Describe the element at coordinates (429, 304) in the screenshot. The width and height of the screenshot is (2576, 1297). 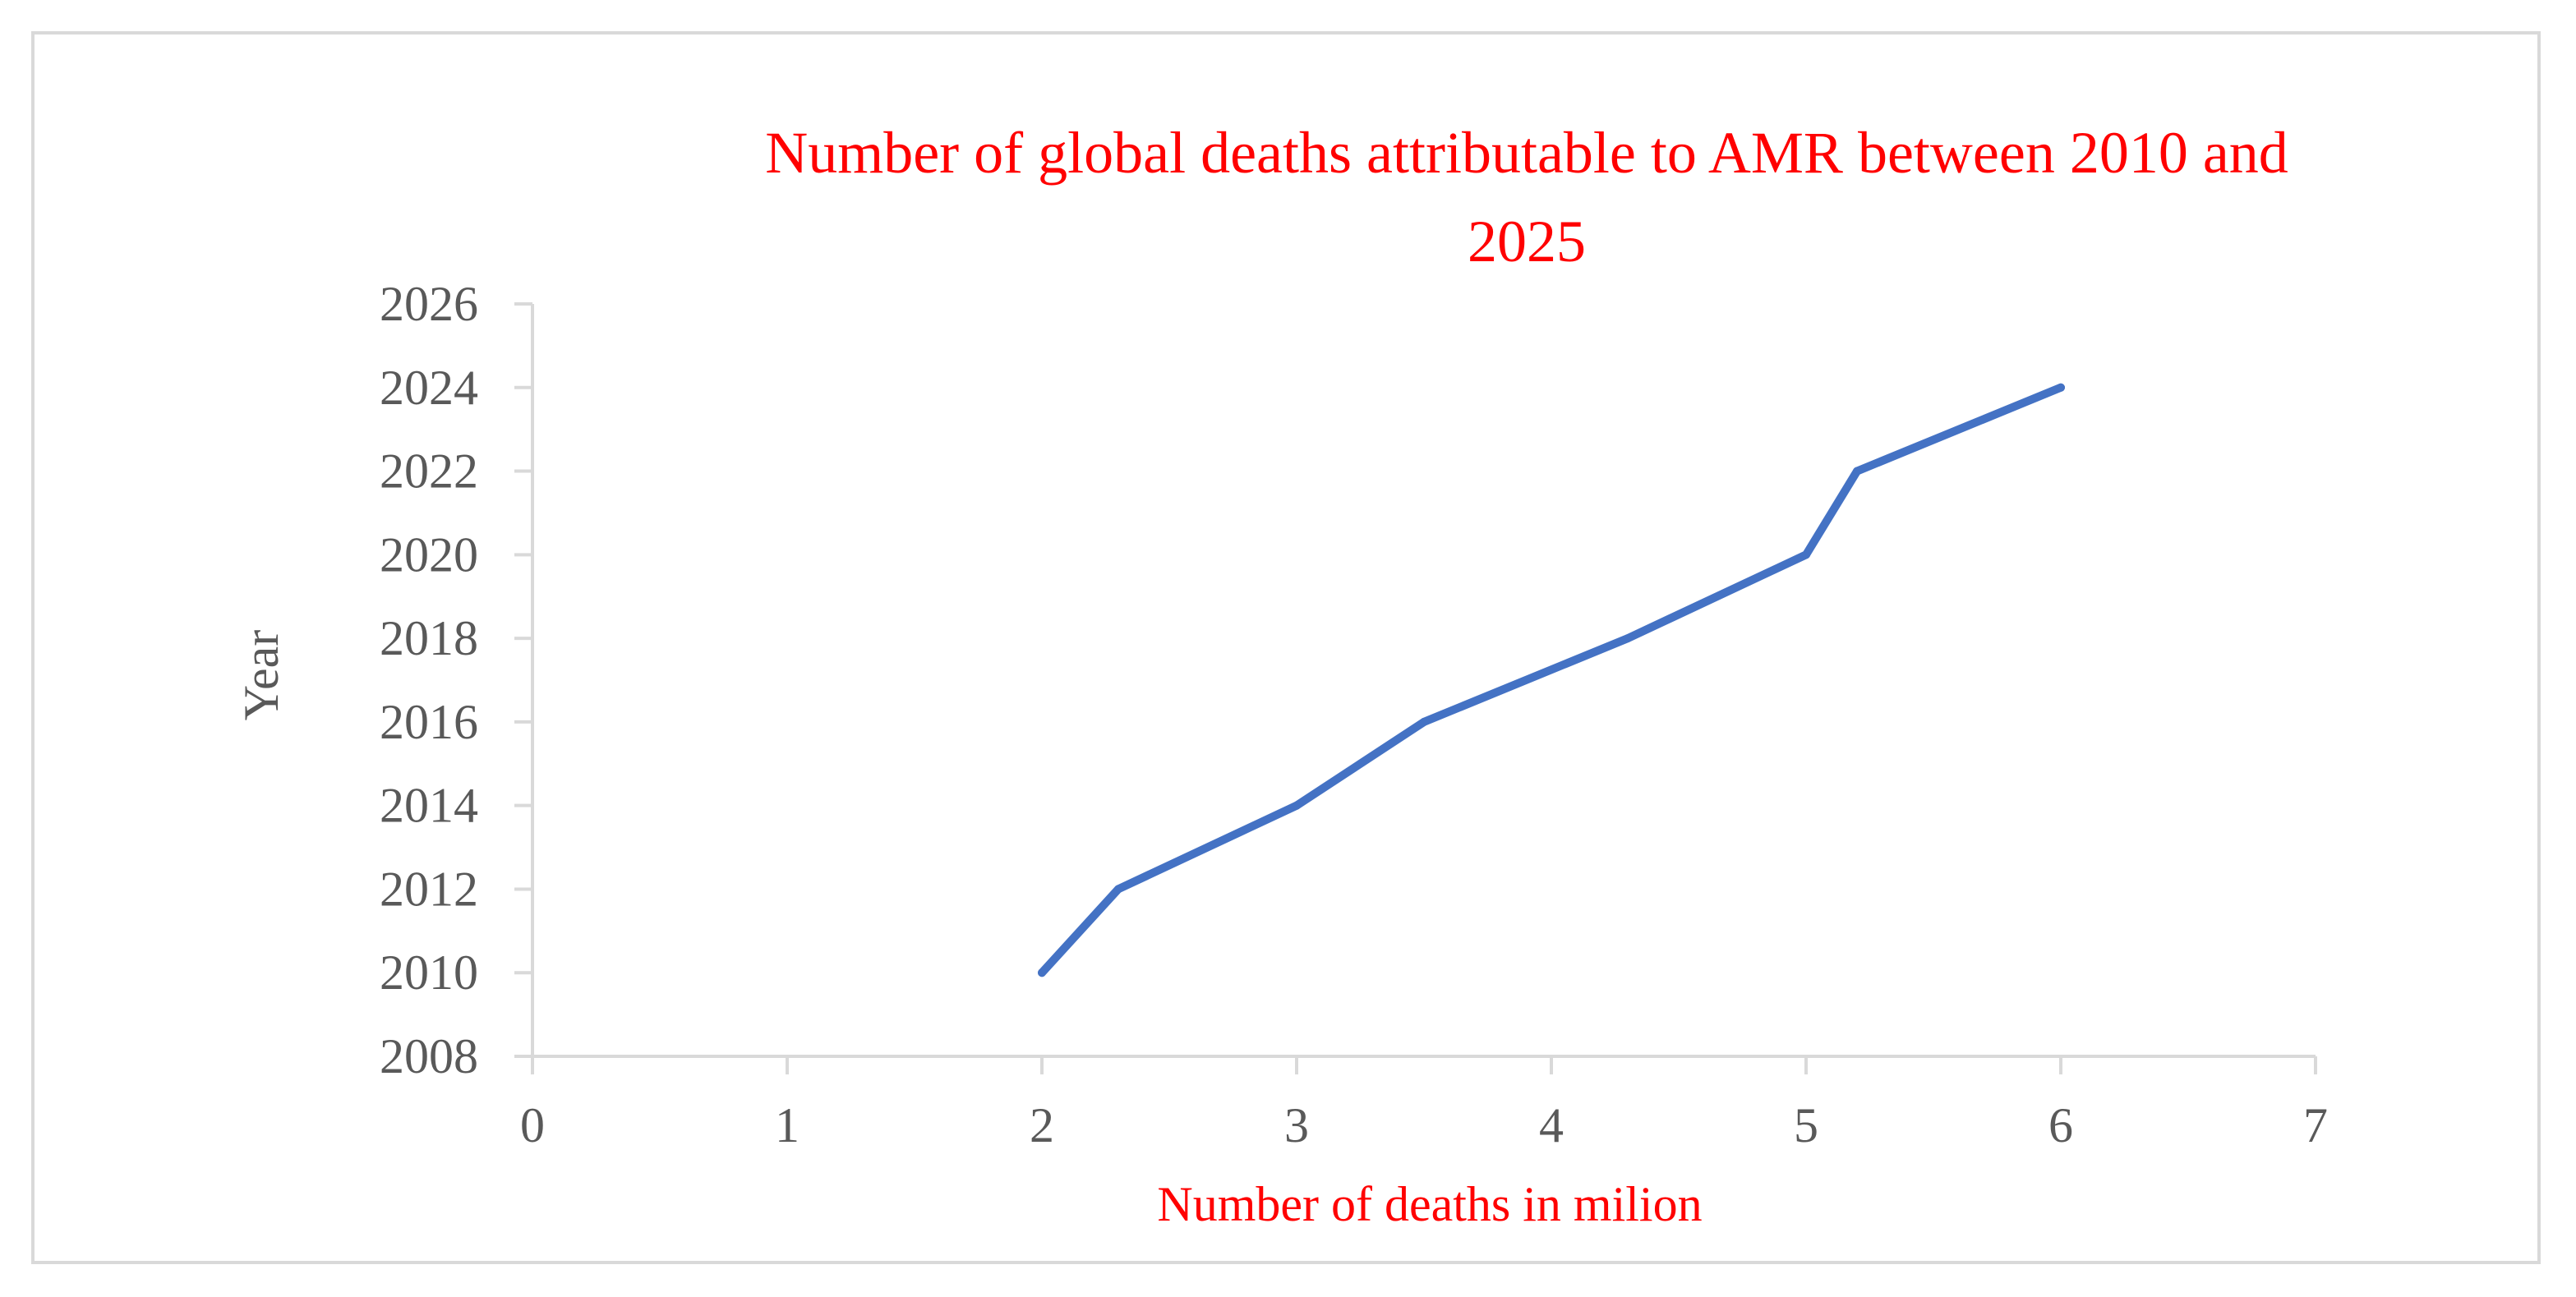
I see `y-tick-label: 2026` at that location.